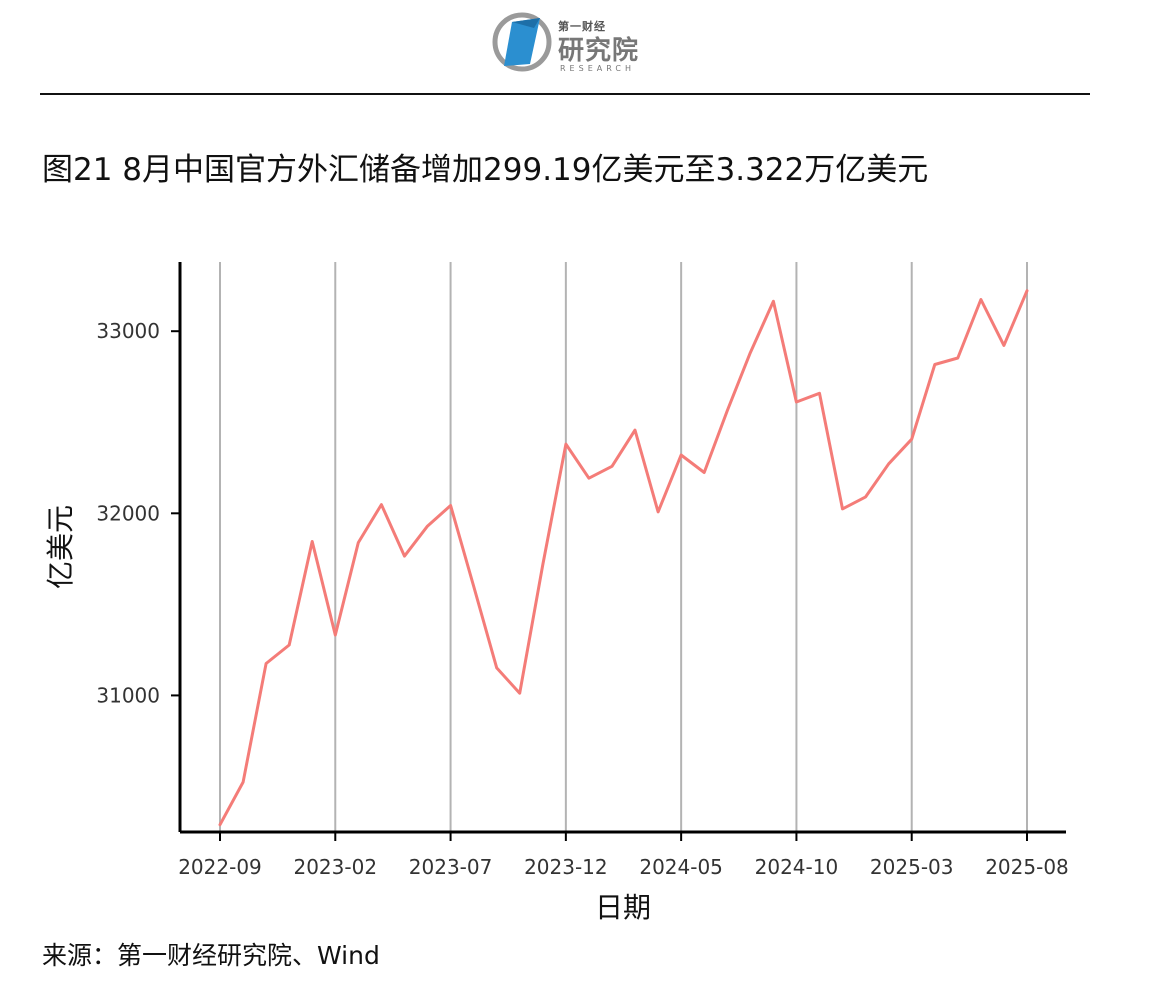  I want to click on source-note: 来源：第一财经研究院、Wind, so click(211, 955).